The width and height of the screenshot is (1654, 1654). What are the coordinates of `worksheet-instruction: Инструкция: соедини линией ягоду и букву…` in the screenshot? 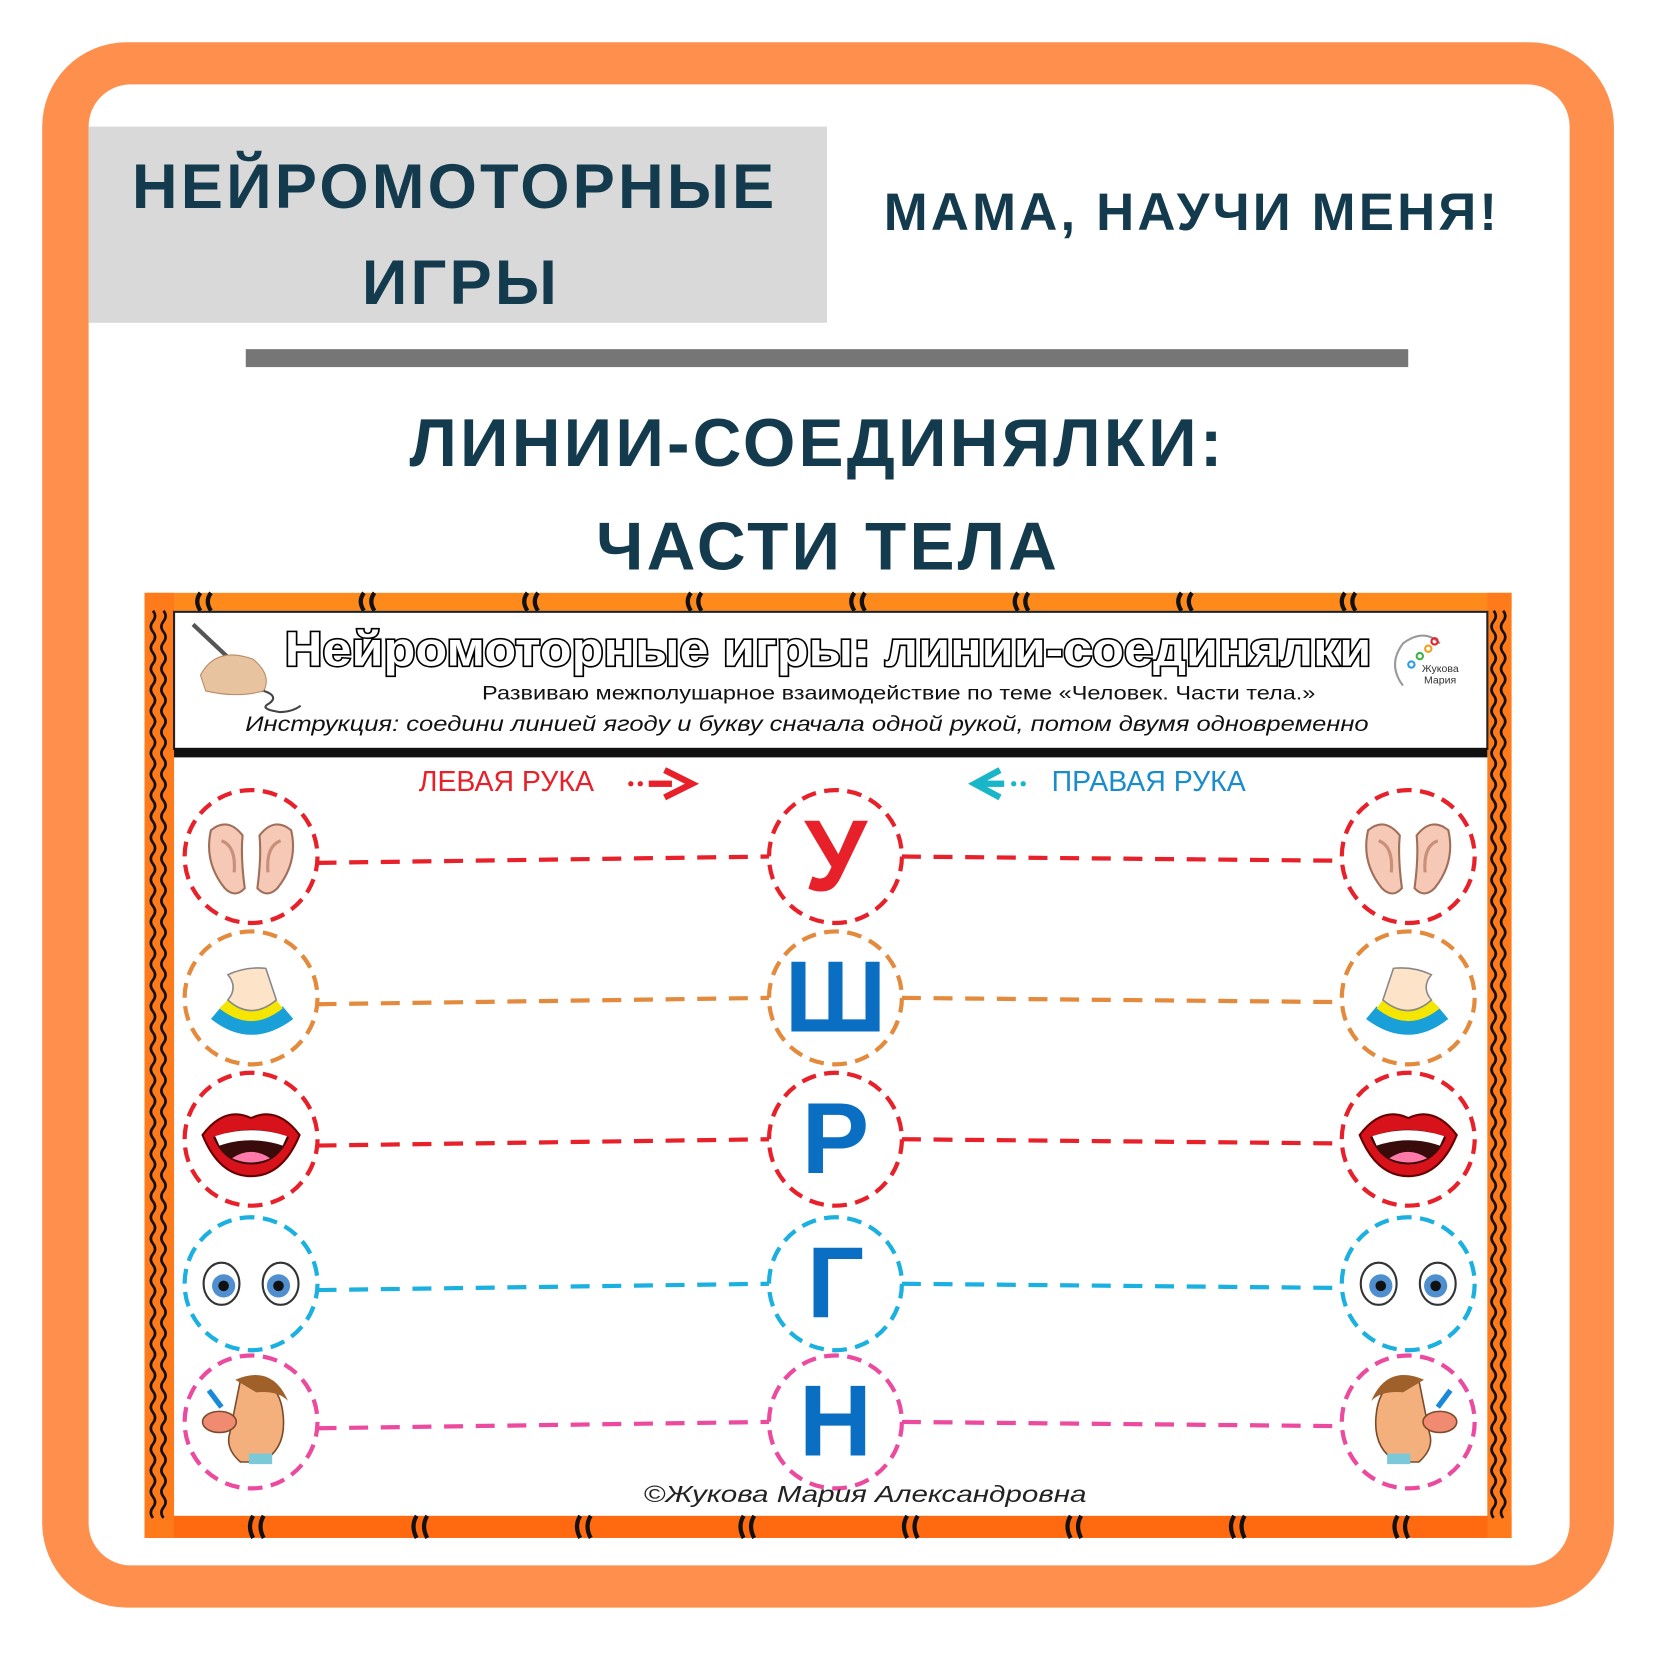 It's located at (807, 724).